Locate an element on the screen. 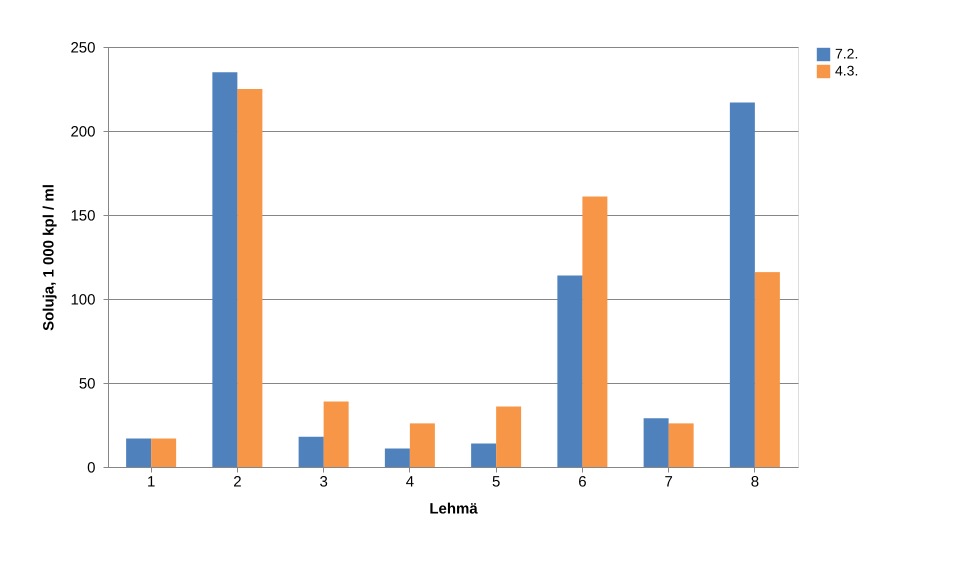  x-tick-label: 7 is located at coordinates (668, 482).